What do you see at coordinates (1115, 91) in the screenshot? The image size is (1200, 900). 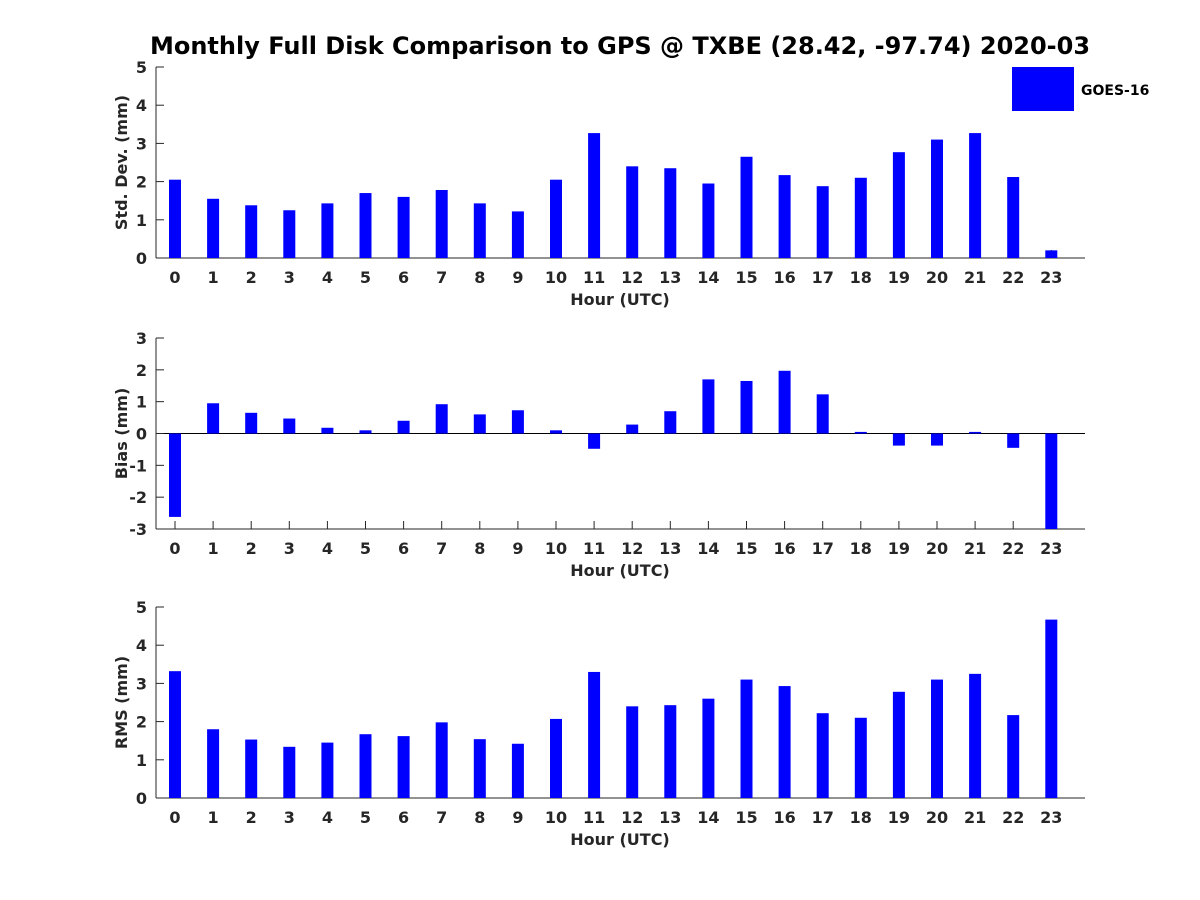 I see `legend-label: GOES-16` at bounding box center [1115, 91].